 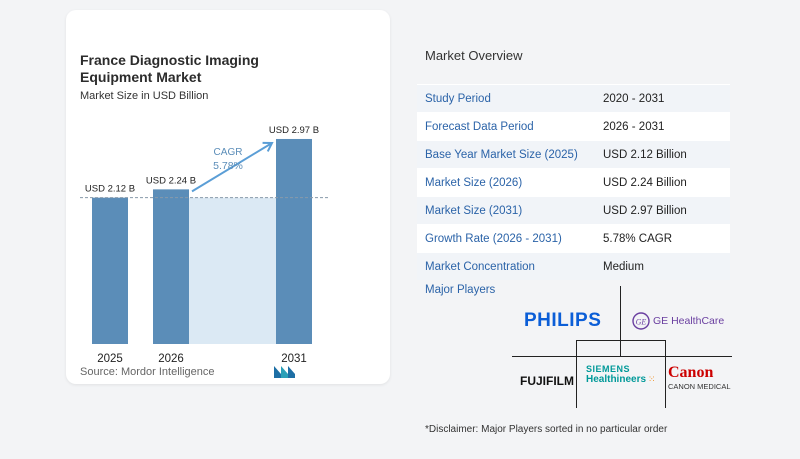 What do you see at coordinates (479, 126) in the screenshot?
I see `overview-key: Forecast Data Period` at bounding box center [479, 126].